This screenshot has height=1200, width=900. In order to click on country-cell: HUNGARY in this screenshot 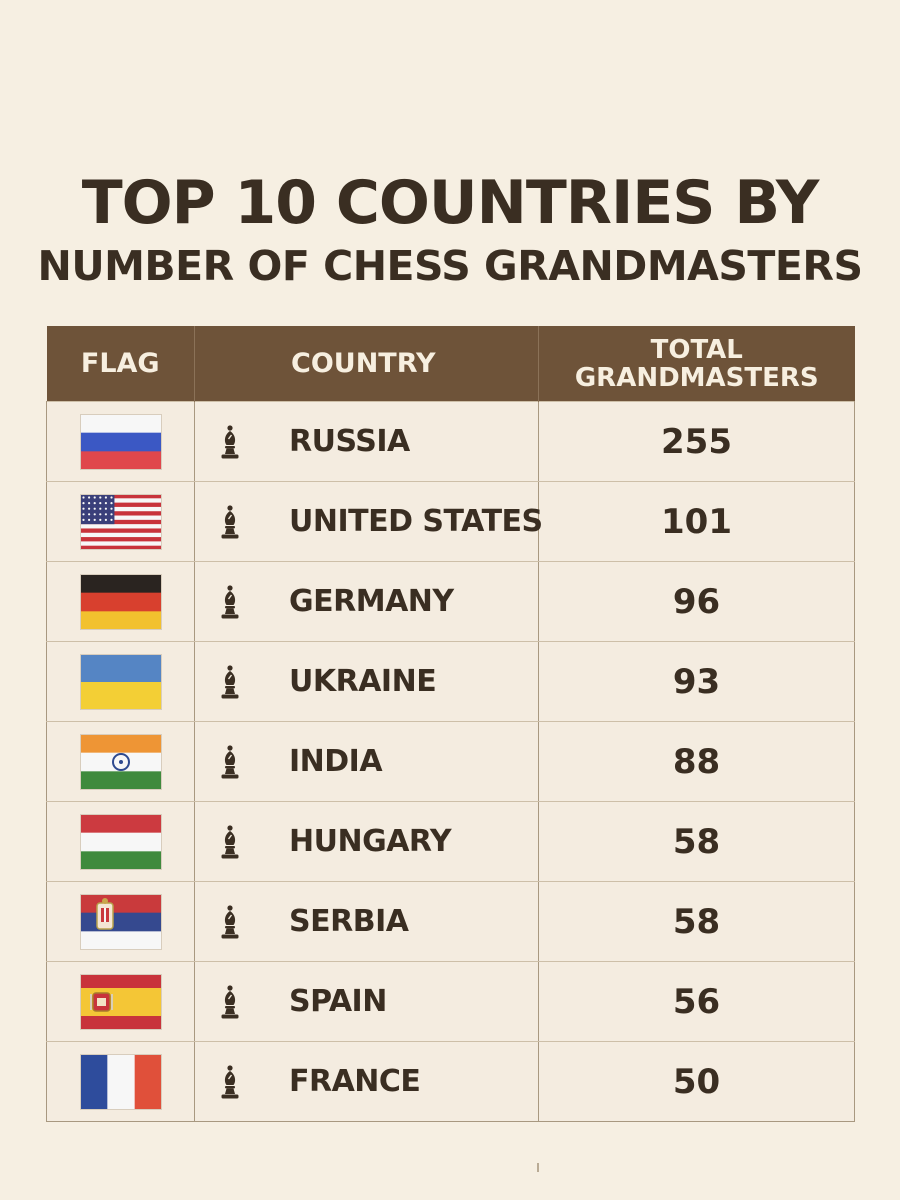, I will do `click(366, 841)`.